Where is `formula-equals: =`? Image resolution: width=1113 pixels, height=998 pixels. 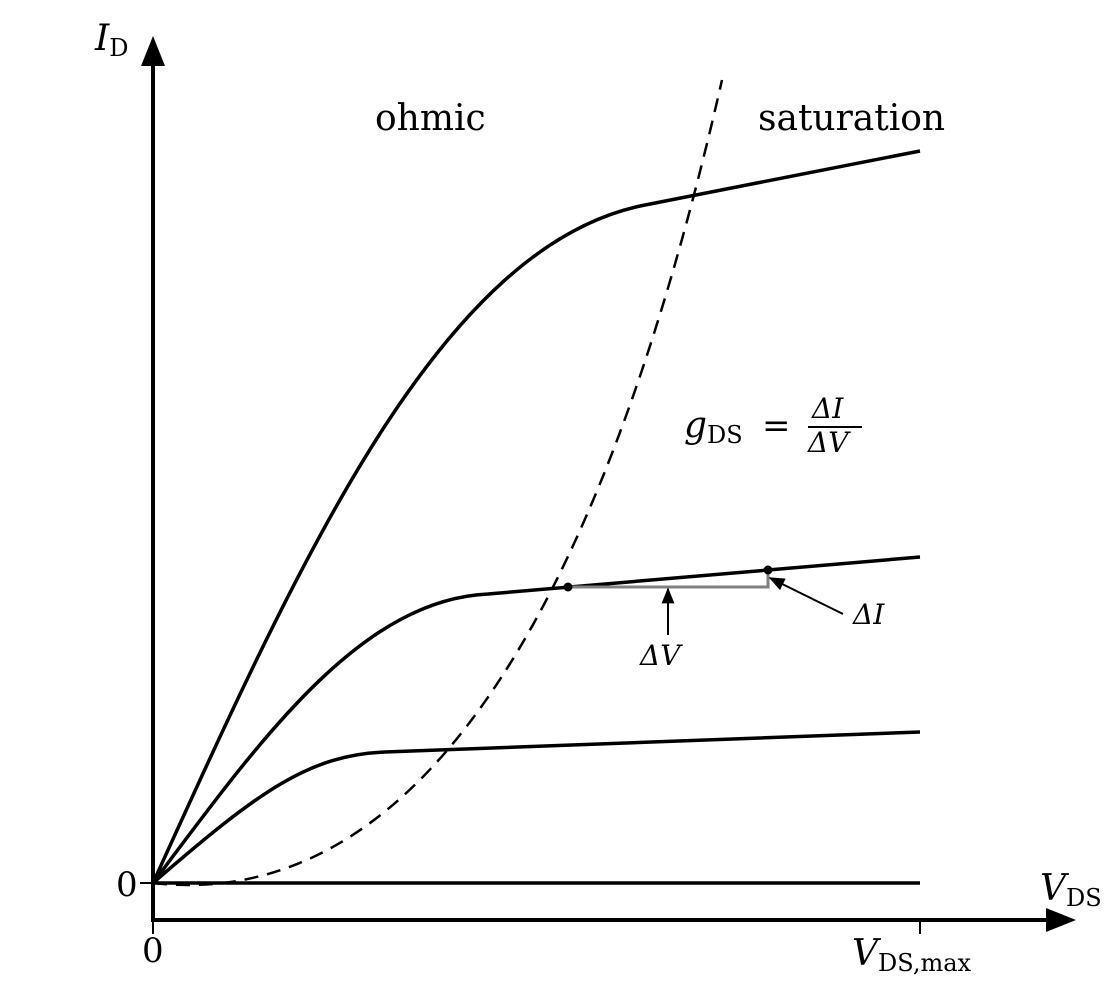
formula-equals: = is located at coordinates (776, 426).